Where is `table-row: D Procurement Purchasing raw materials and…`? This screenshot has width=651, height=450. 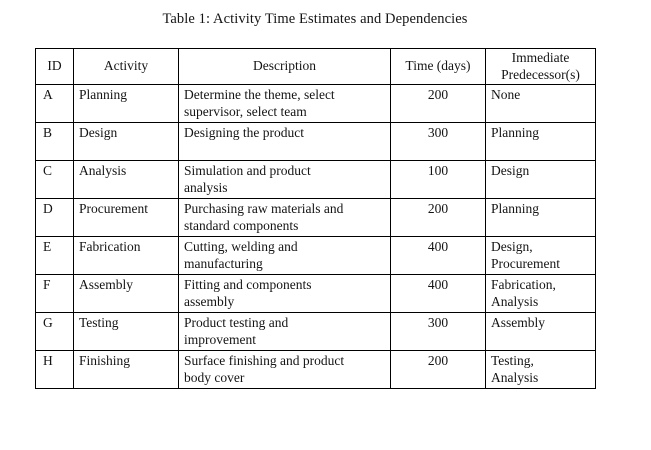 table-row: D Procurement Purchasing raw materials and… is located at coordinates (315, 217).